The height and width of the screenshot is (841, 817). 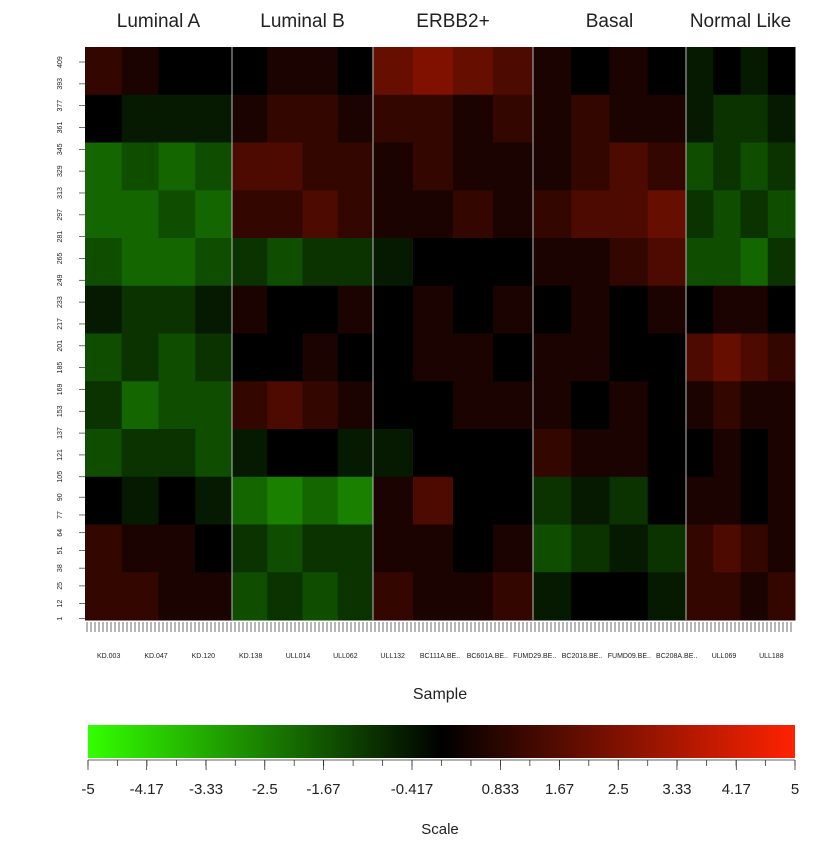 What do you see at coordinates (87, 789) in the screenshot?
I see `colorbar-tick-label: -5` at bounding box center [87, 789].